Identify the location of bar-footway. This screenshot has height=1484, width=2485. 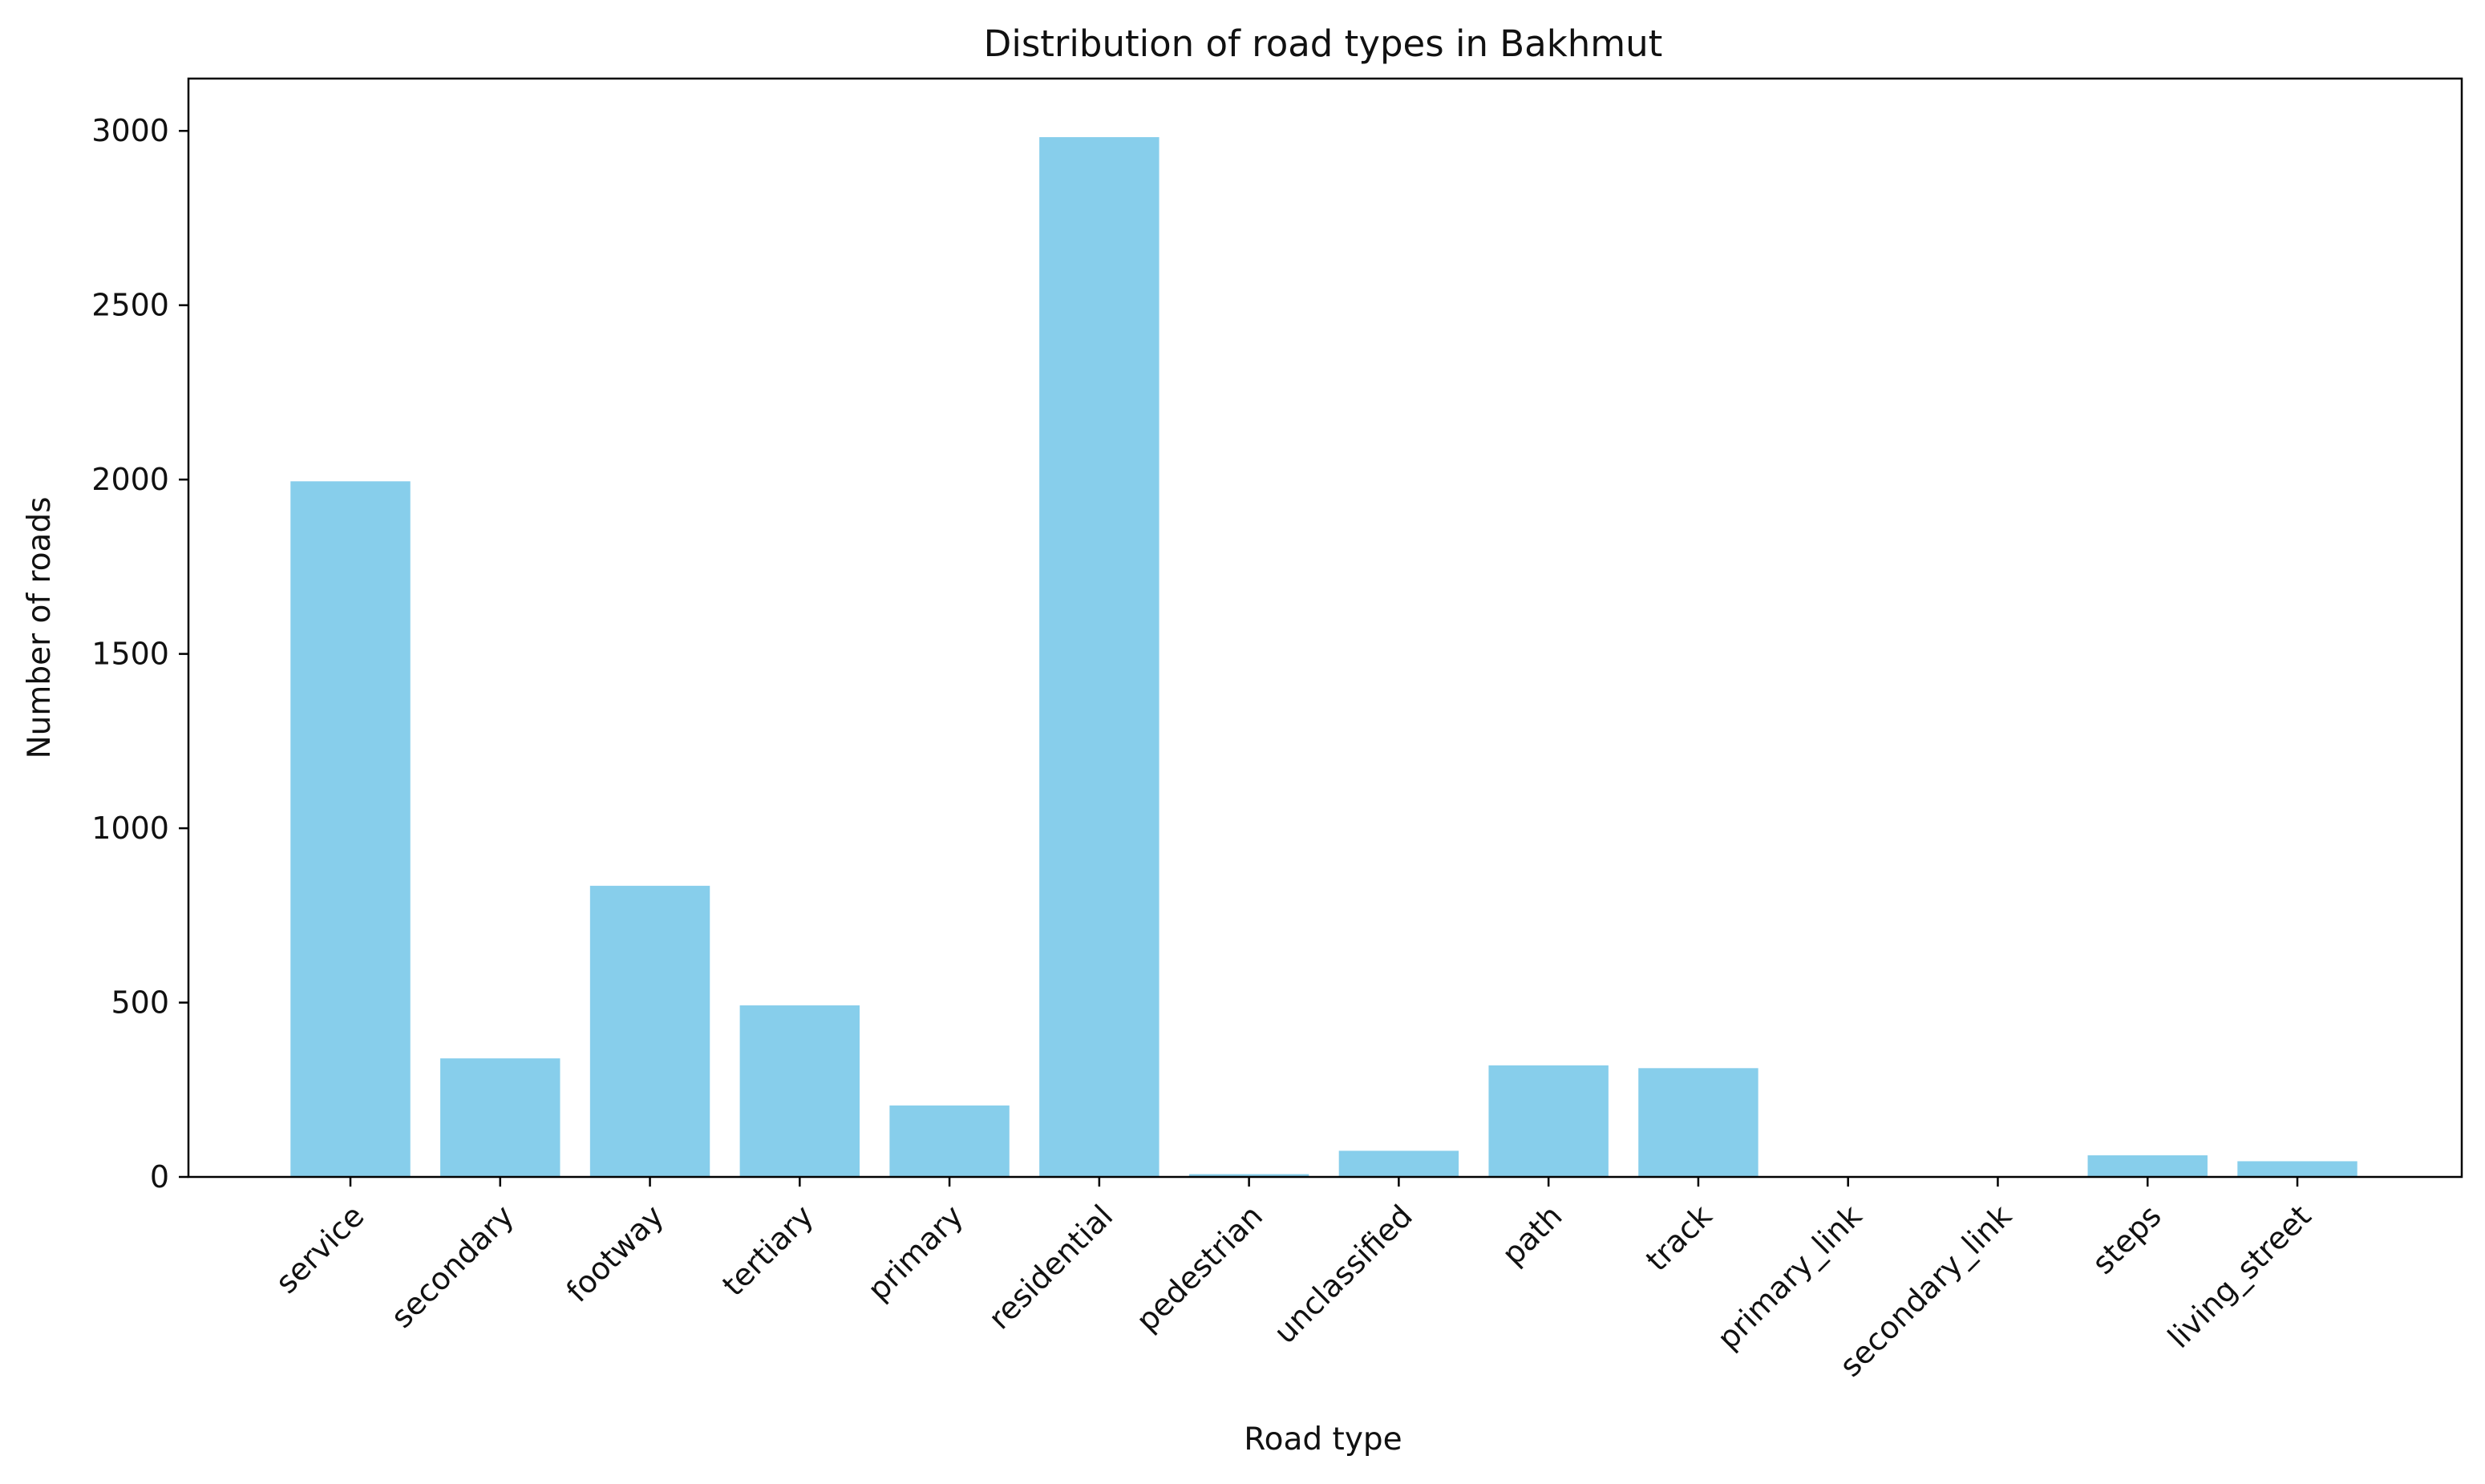
(649, 1031).